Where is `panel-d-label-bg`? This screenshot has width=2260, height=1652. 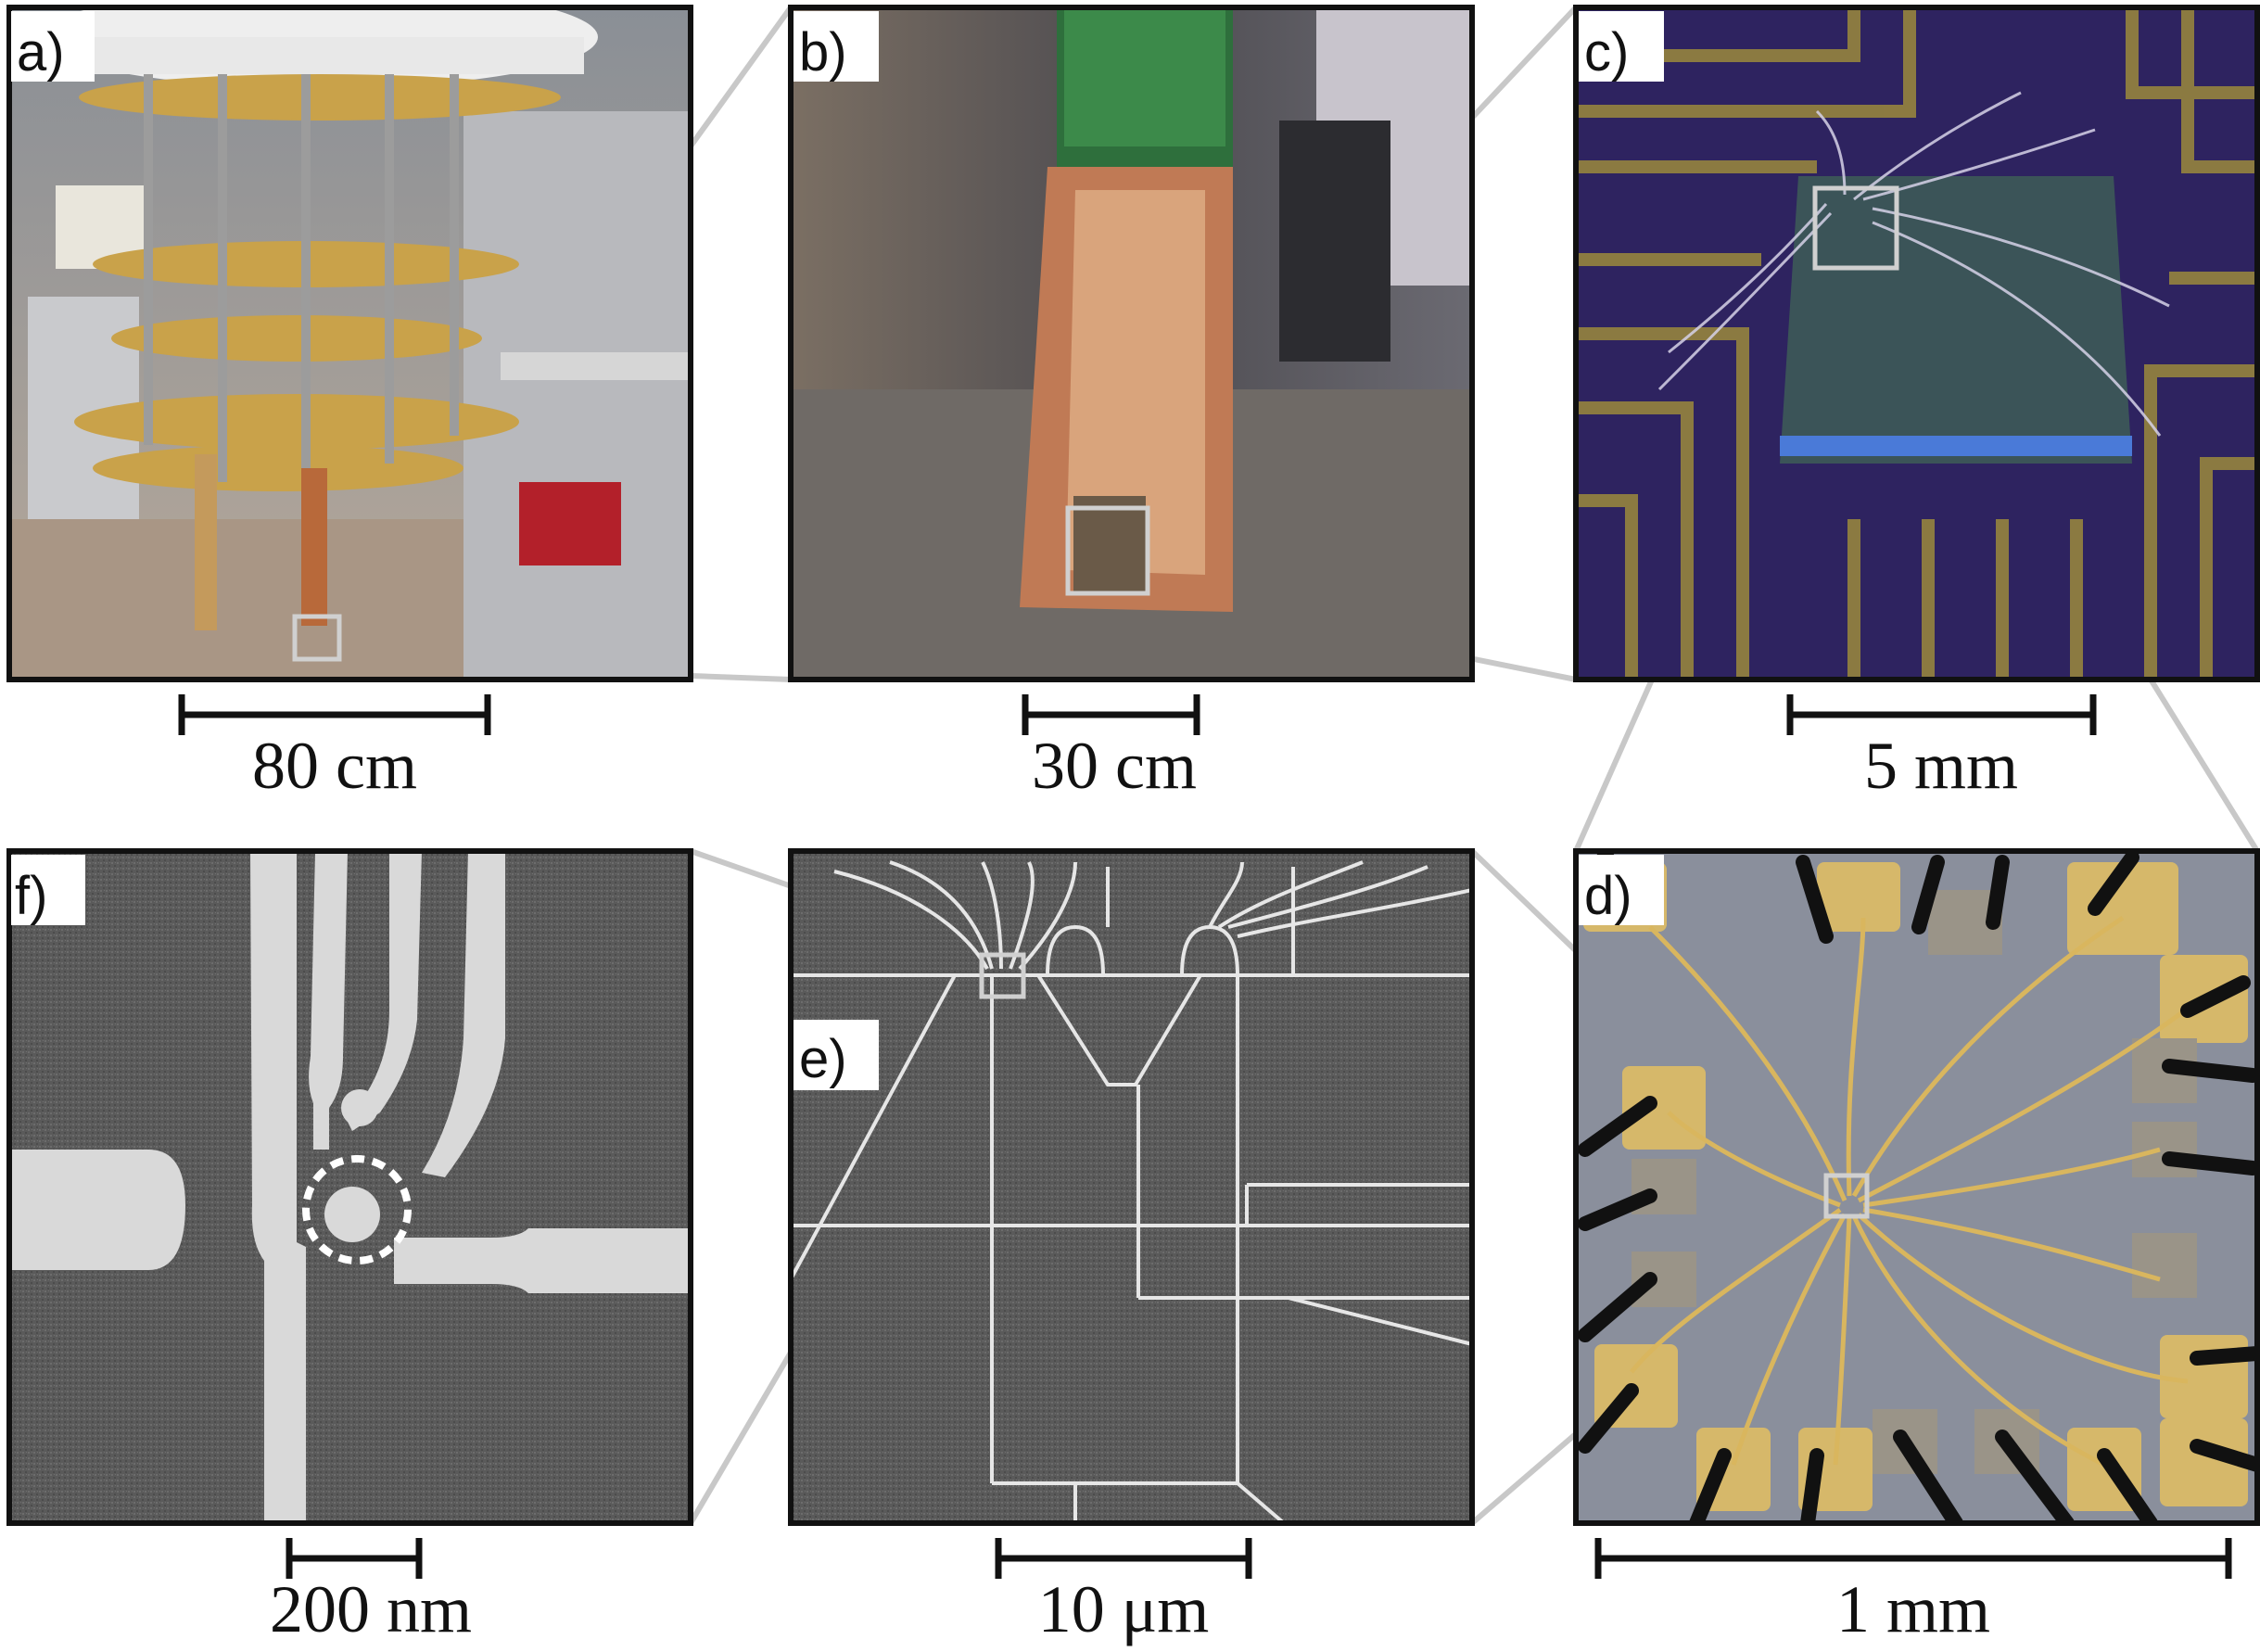
panel-d-label-bg is located at coordinates (1621, 890).